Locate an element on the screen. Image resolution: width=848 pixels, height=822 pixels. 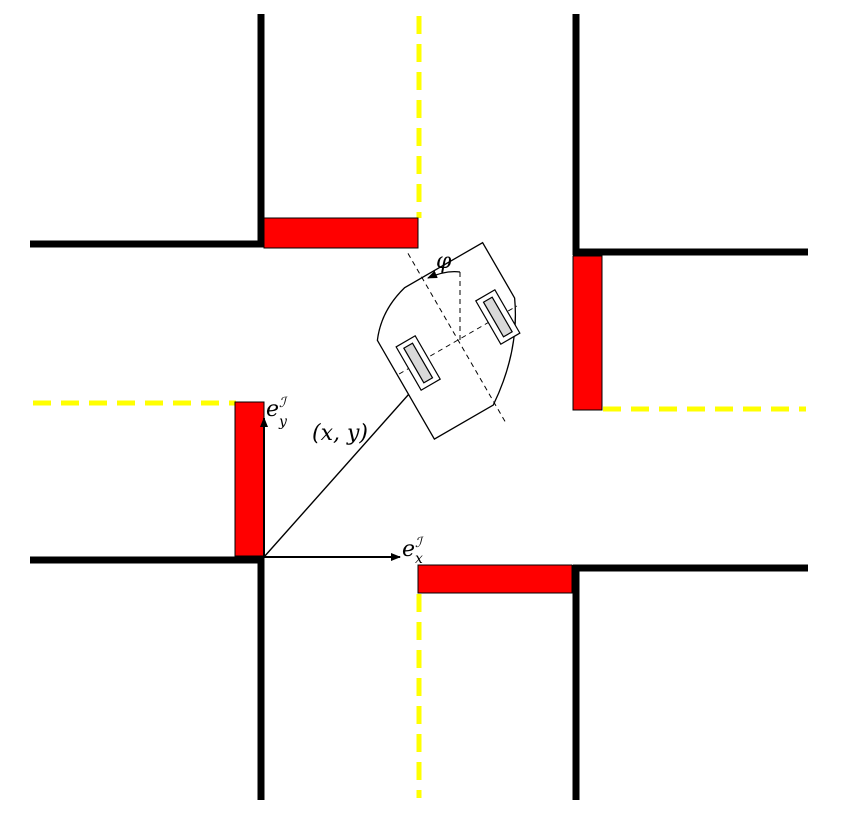
svg-text: y is located at coordinates (283, 422).